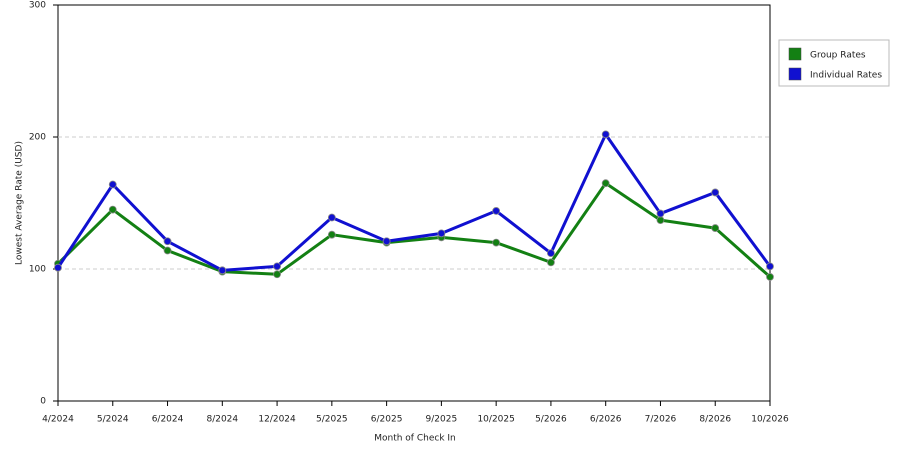 The width and height of the screenshot is (900, 450). Describe the element at coordinates (661, 420) in the screenshot. I see `x-tick-label: 7/2026` at that location.